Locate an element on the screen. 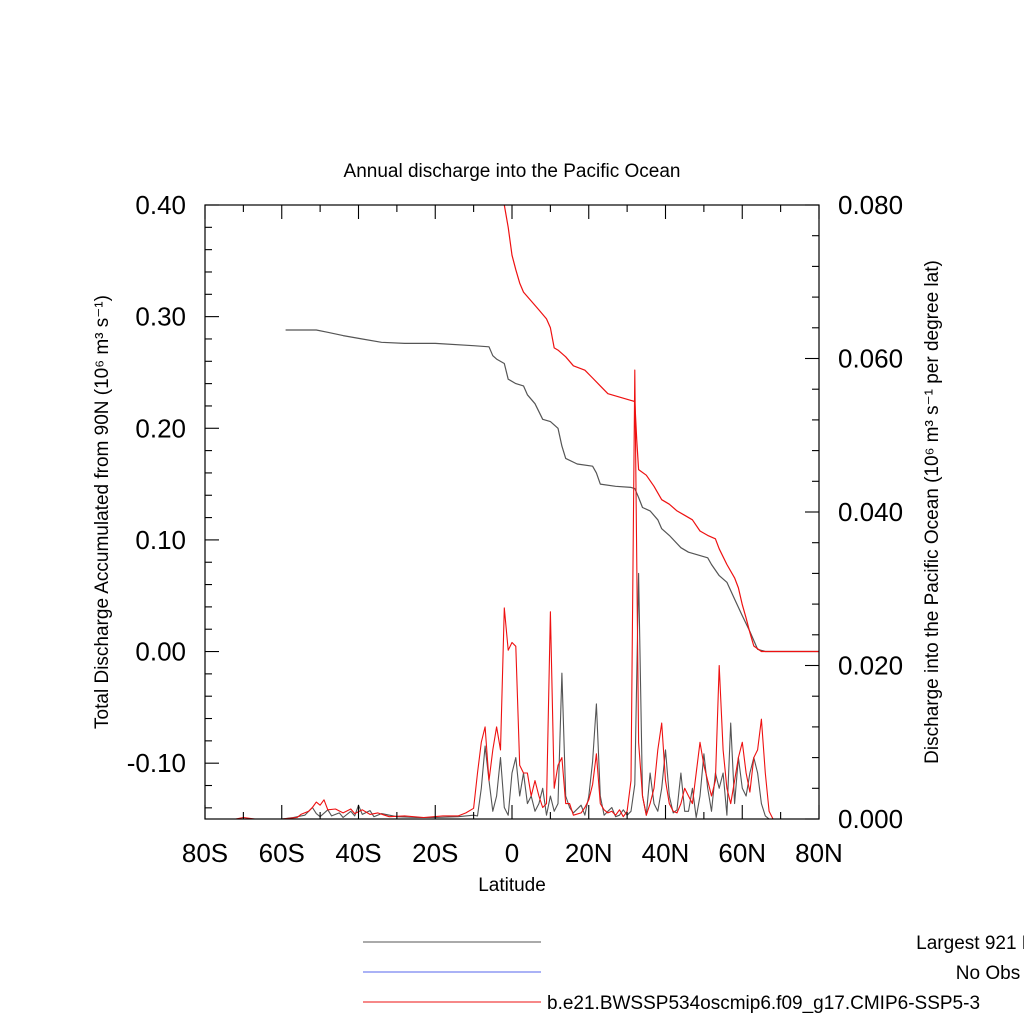 This screenshot has width=1024, height=1029. y-right-tick-label: 0.000 is located at coordinates (870, 819).